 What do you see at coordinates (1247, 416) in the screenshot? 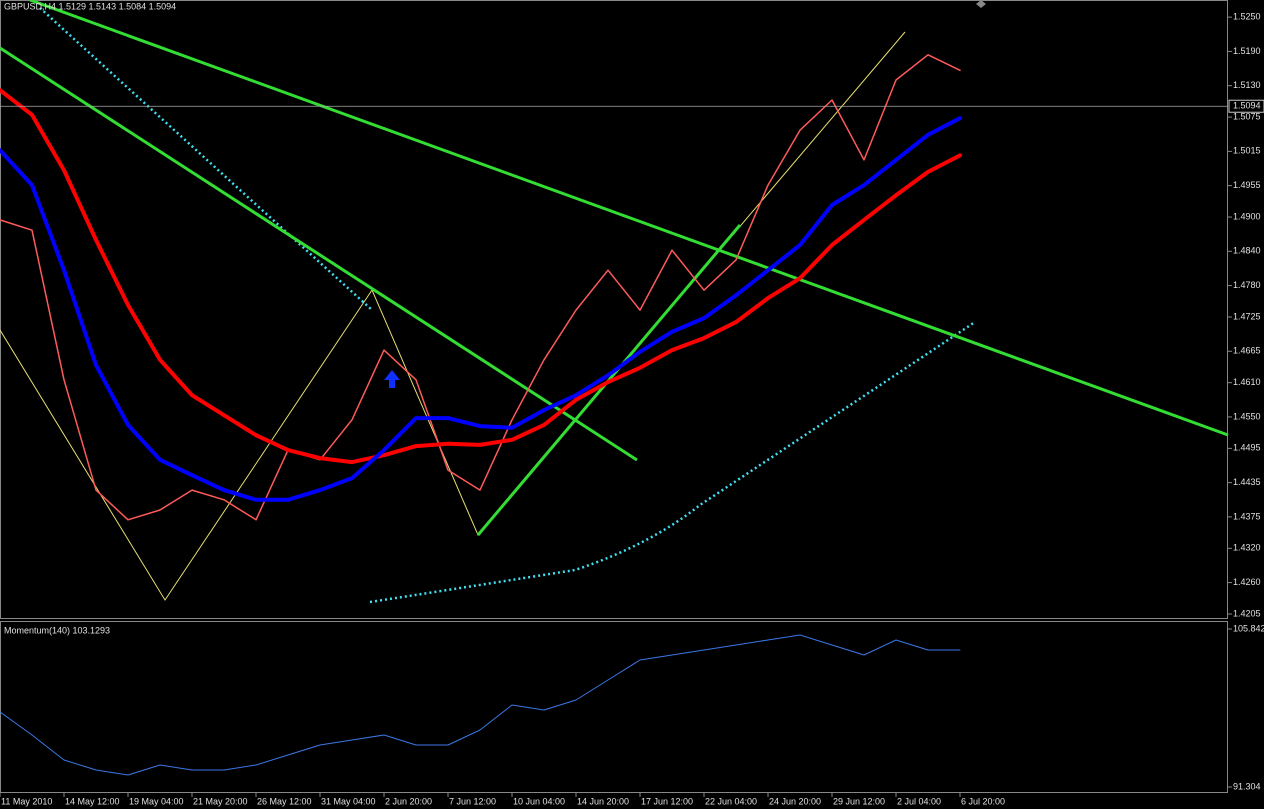
I see `y-tick-label: 1.4550` at bounding box center [1247, 416].